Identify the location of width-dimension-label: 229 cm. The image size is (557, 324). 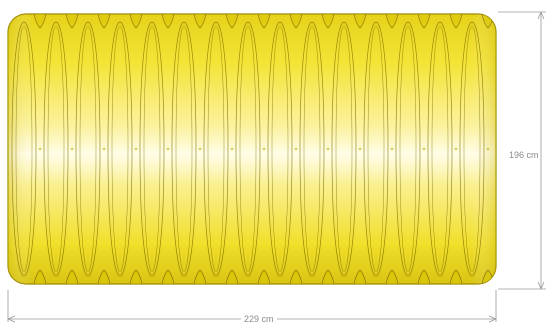
(259, 319).